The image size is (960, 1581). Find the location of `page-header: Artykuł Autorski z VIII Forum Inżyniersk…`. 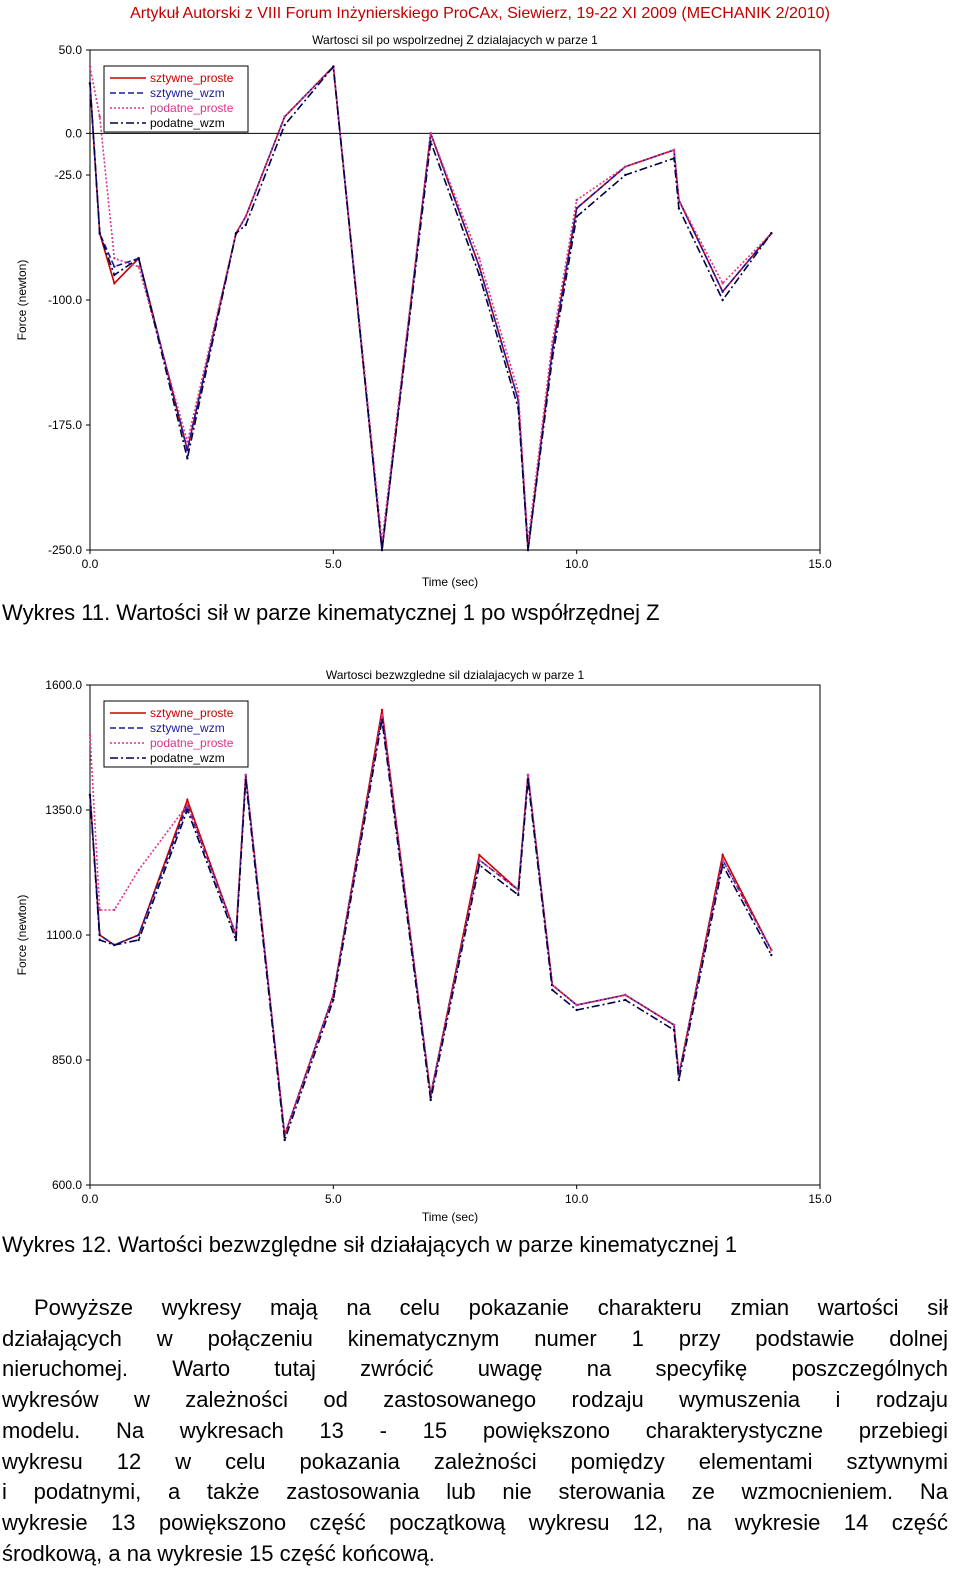

page-header: Artykuł Autorski z VIII Forum Inżyniersk… is located at coordinates (480, 13).